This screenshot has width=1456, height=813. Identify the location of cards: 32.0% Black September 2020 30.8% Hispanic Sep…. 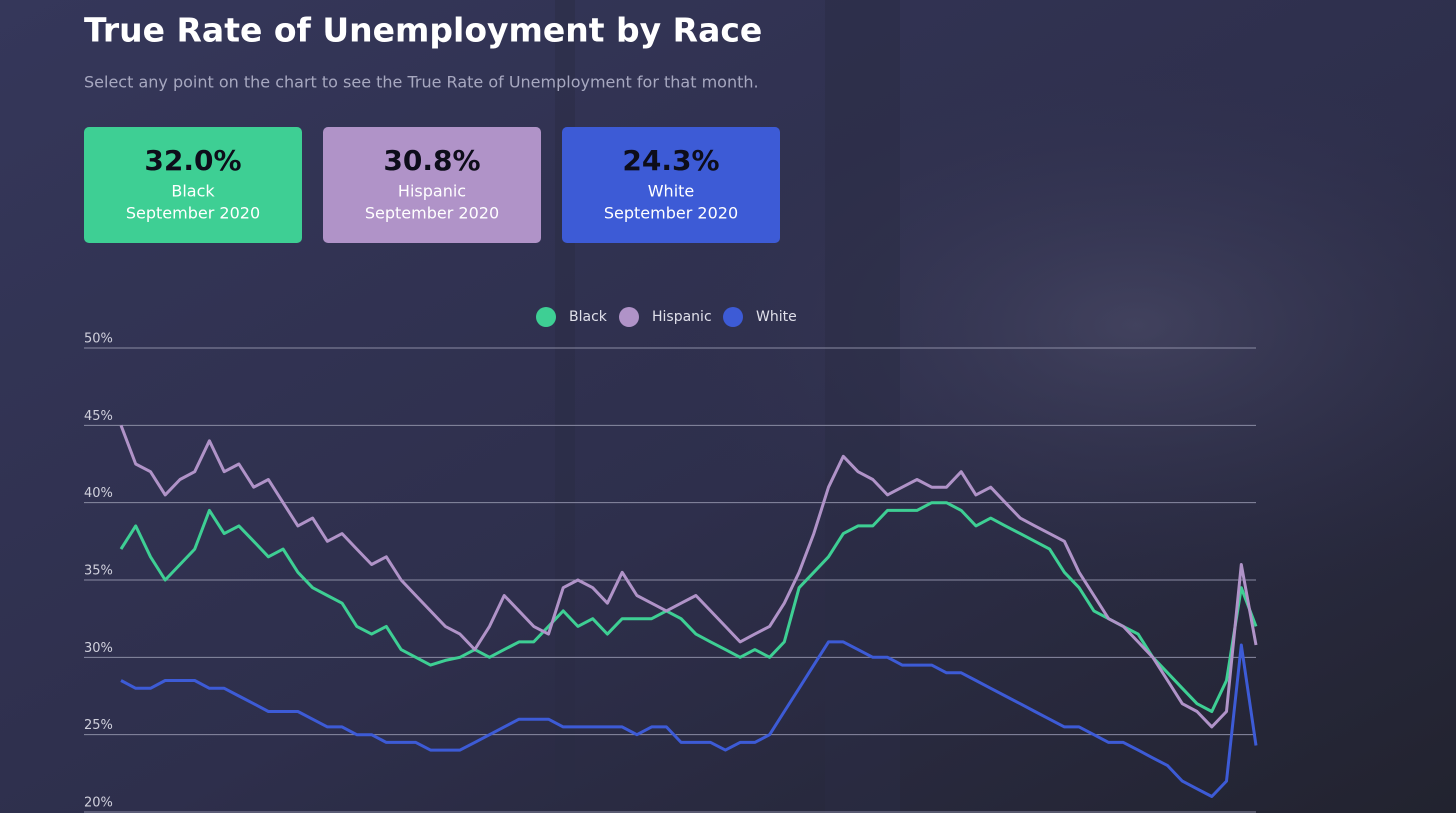
(432, 185).